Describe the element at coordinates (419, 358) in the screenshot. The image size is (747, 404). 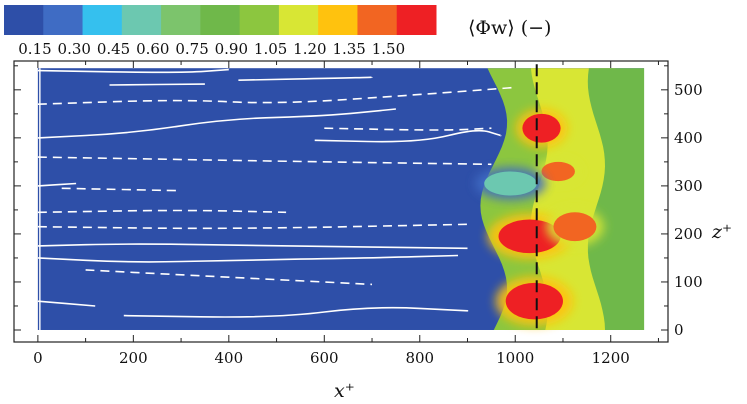
I see `x-tick-label: 800` at that location.